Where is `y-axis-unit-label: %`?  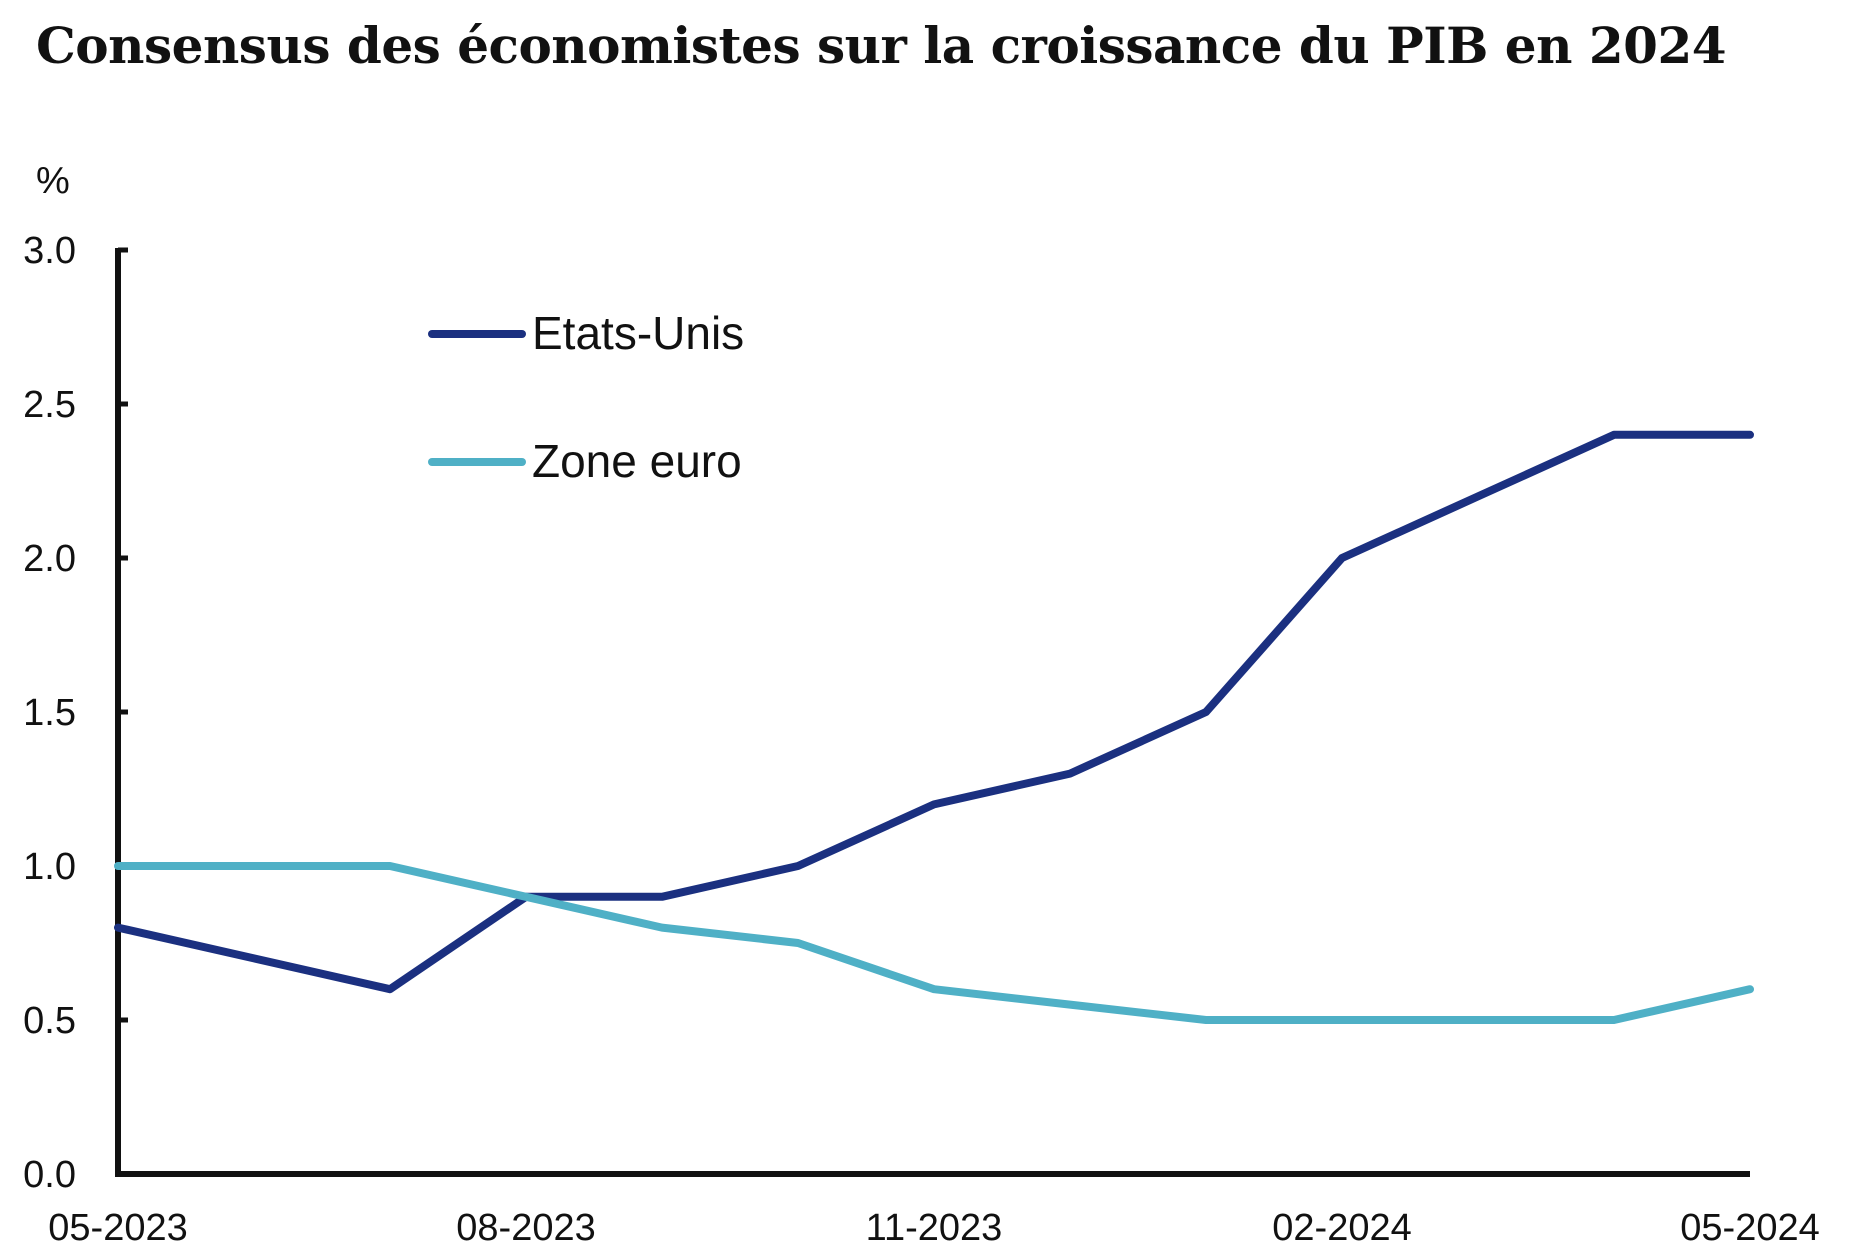
y-axis-unit-label: % is located at coordinates (53, 181).